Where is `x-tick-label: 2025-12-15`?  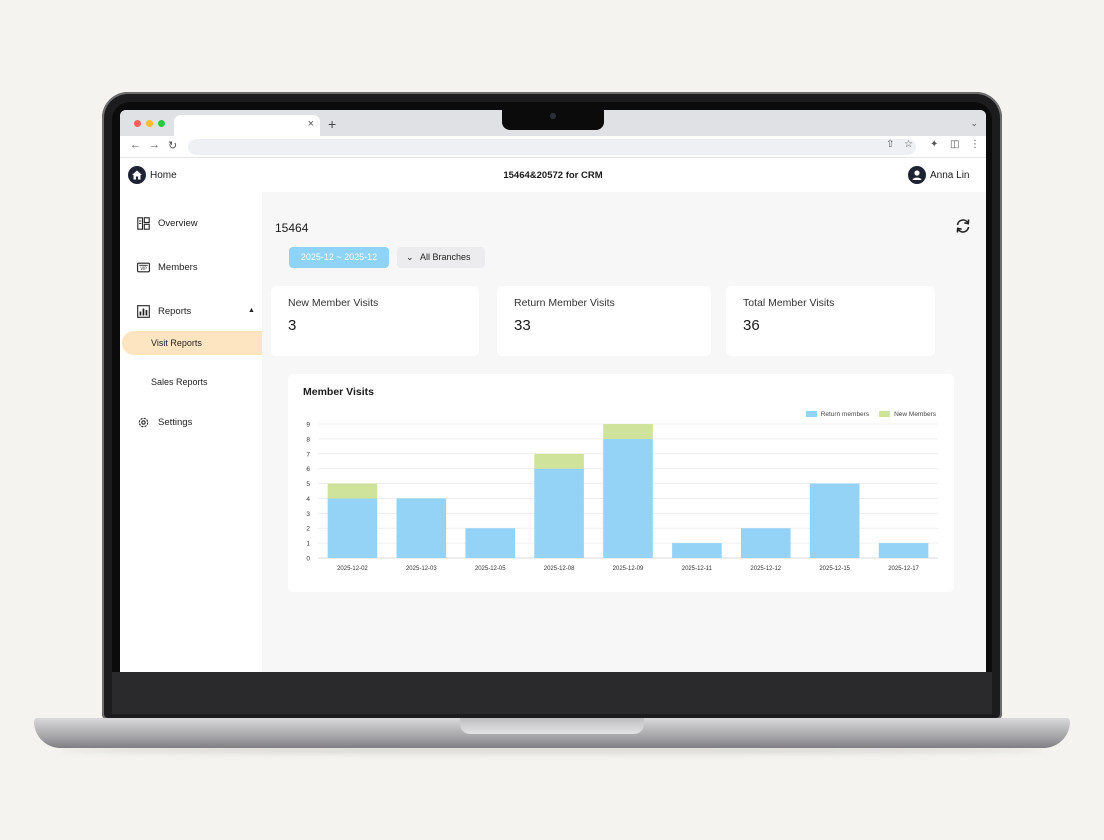
x-tick-label: 2025-12-15 is located at coordinates (834, 569).